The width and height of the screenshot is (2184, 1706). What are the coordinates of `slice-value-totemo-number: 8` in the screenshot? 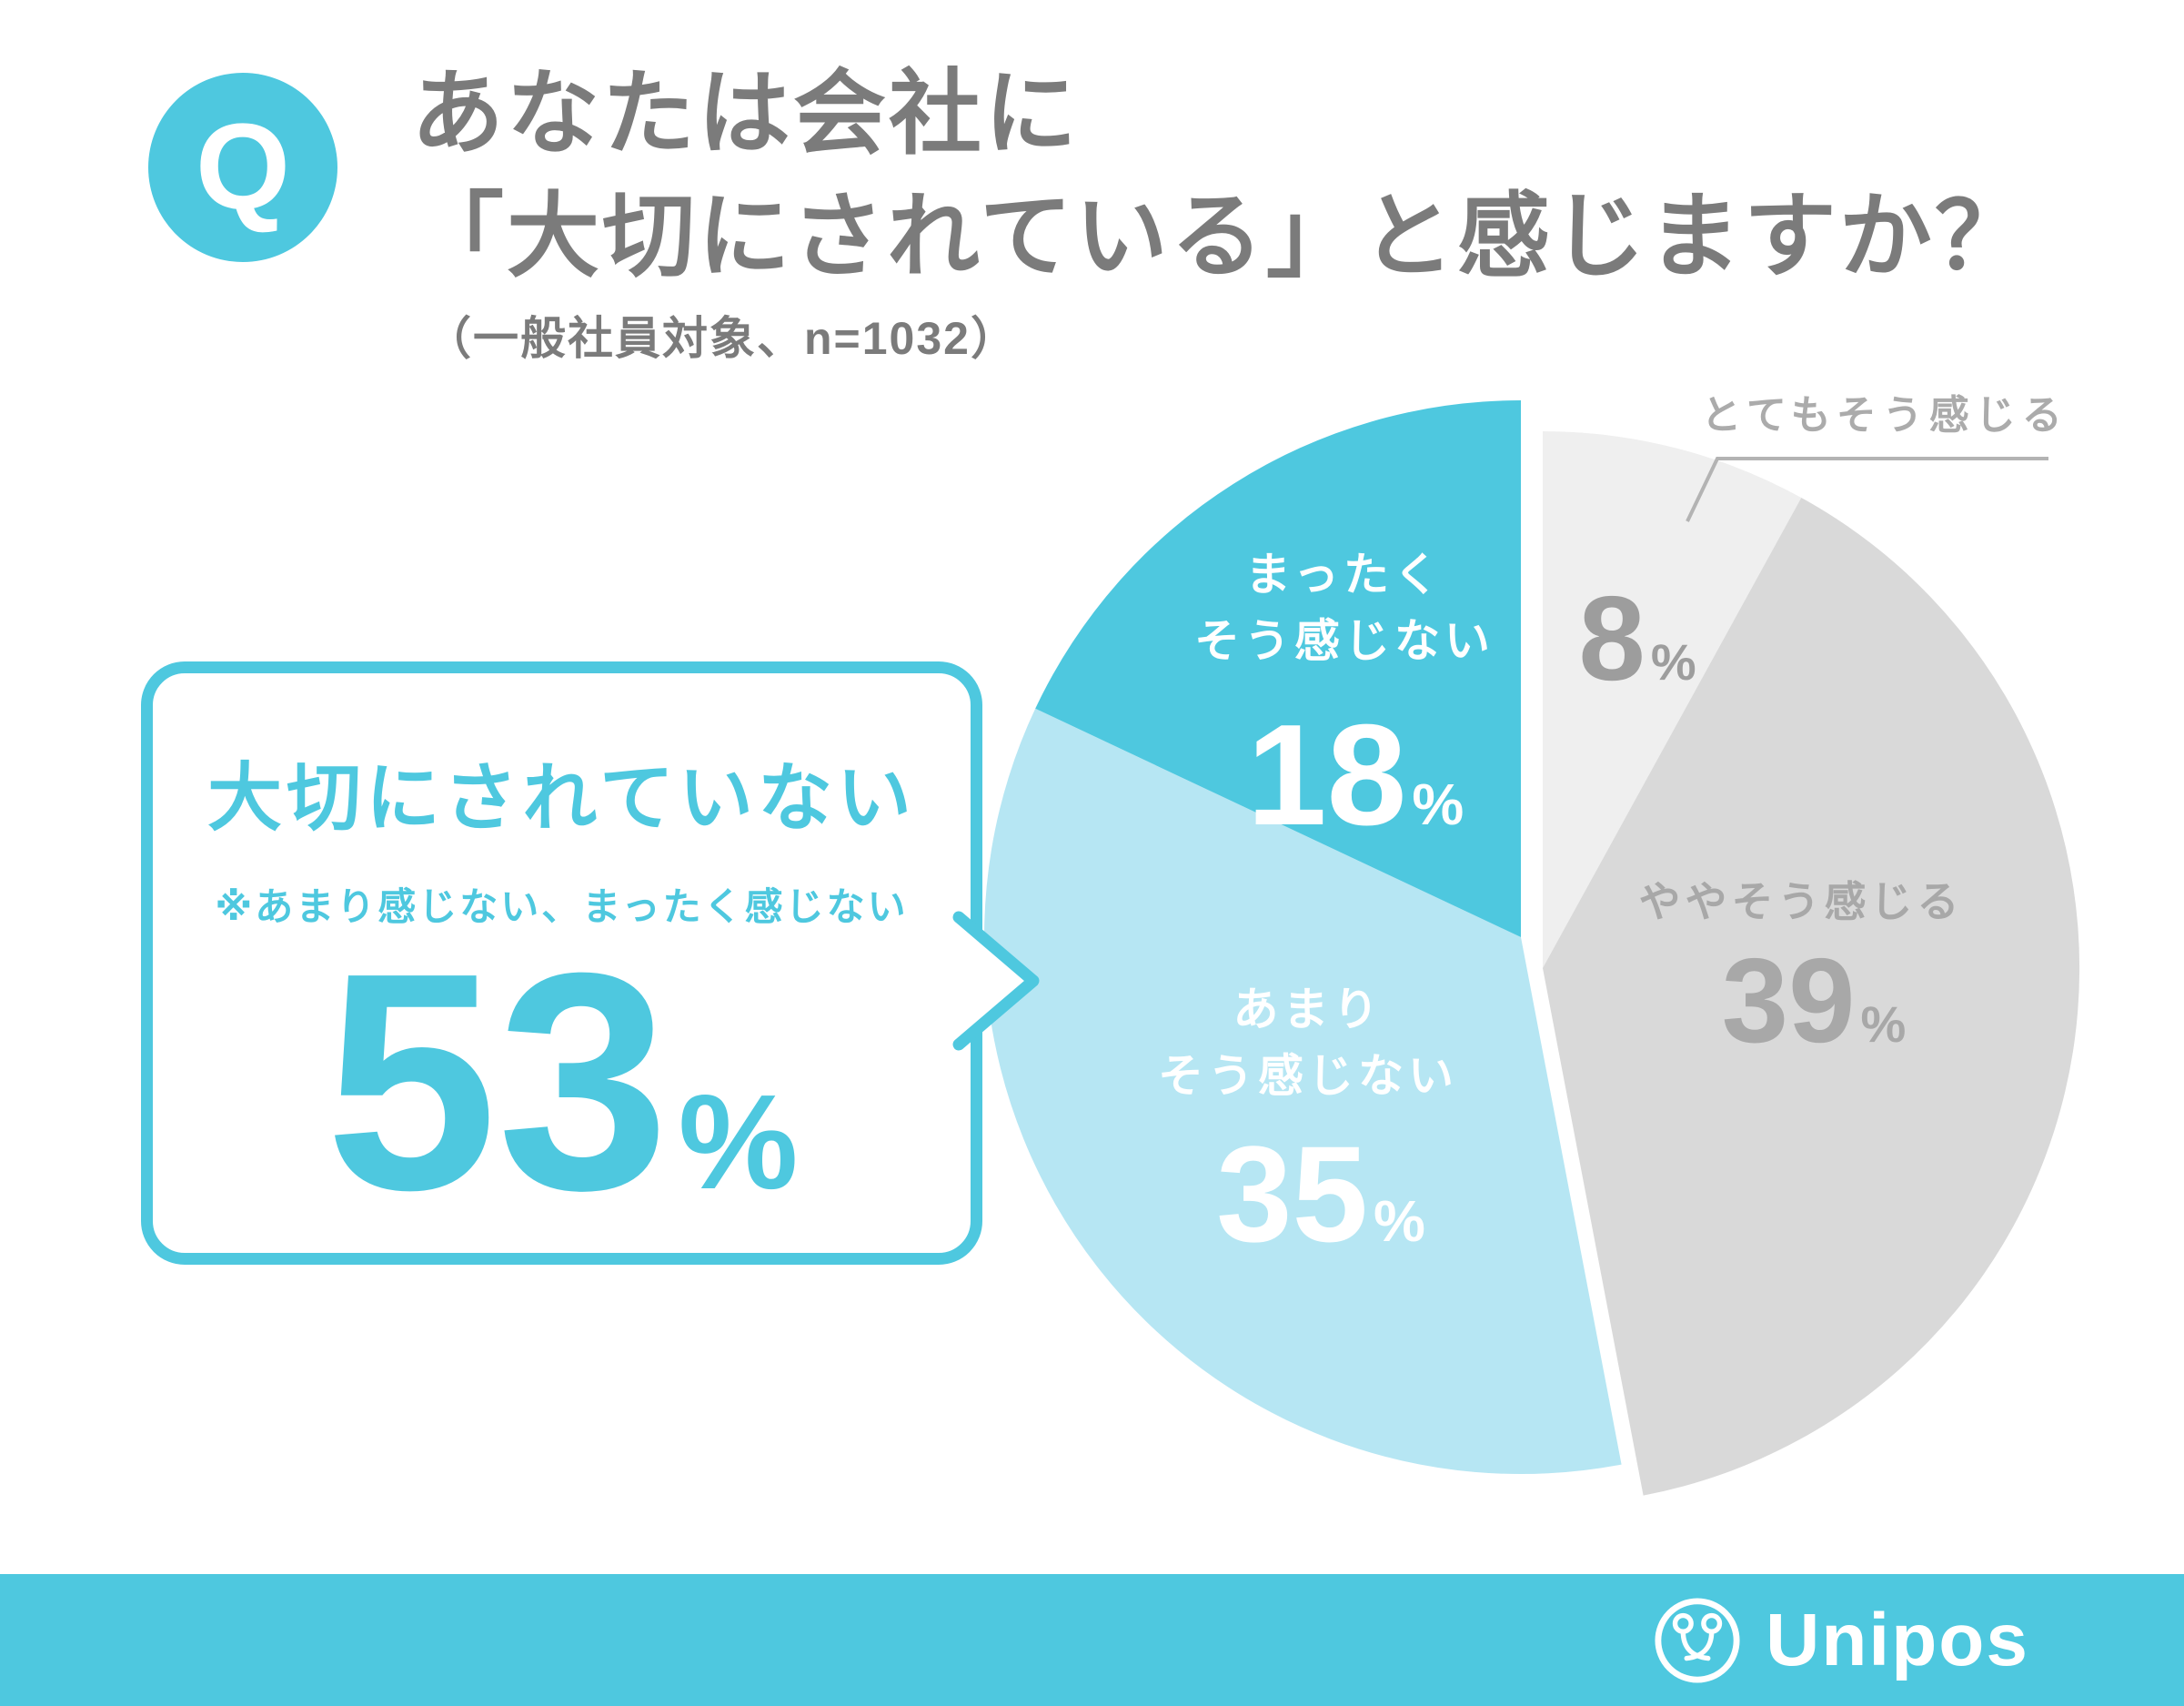 It's located at (1612, 638).